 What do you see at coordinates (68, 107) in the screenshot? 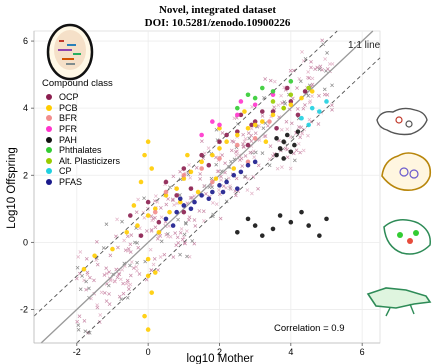
I see `legend-label: PCB` at bounding box center [68, 107].